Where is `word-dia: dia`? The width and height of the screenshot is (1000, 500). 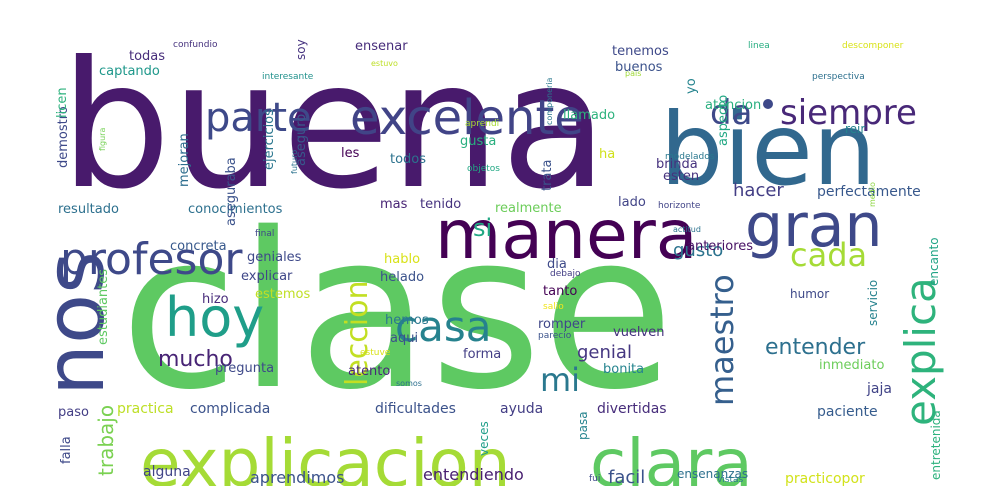
word-dia: dia is located at coordinates (557, 264).